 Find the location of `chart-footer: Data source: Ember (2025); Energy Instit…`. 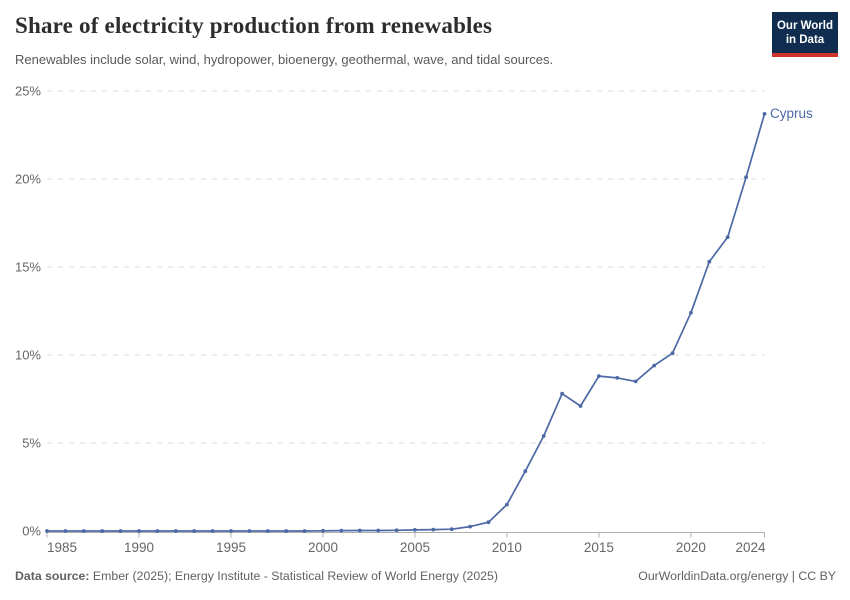

chart-footer: Data source: Ember (2025); Energy Instit… is located at coordinates (425, 576).